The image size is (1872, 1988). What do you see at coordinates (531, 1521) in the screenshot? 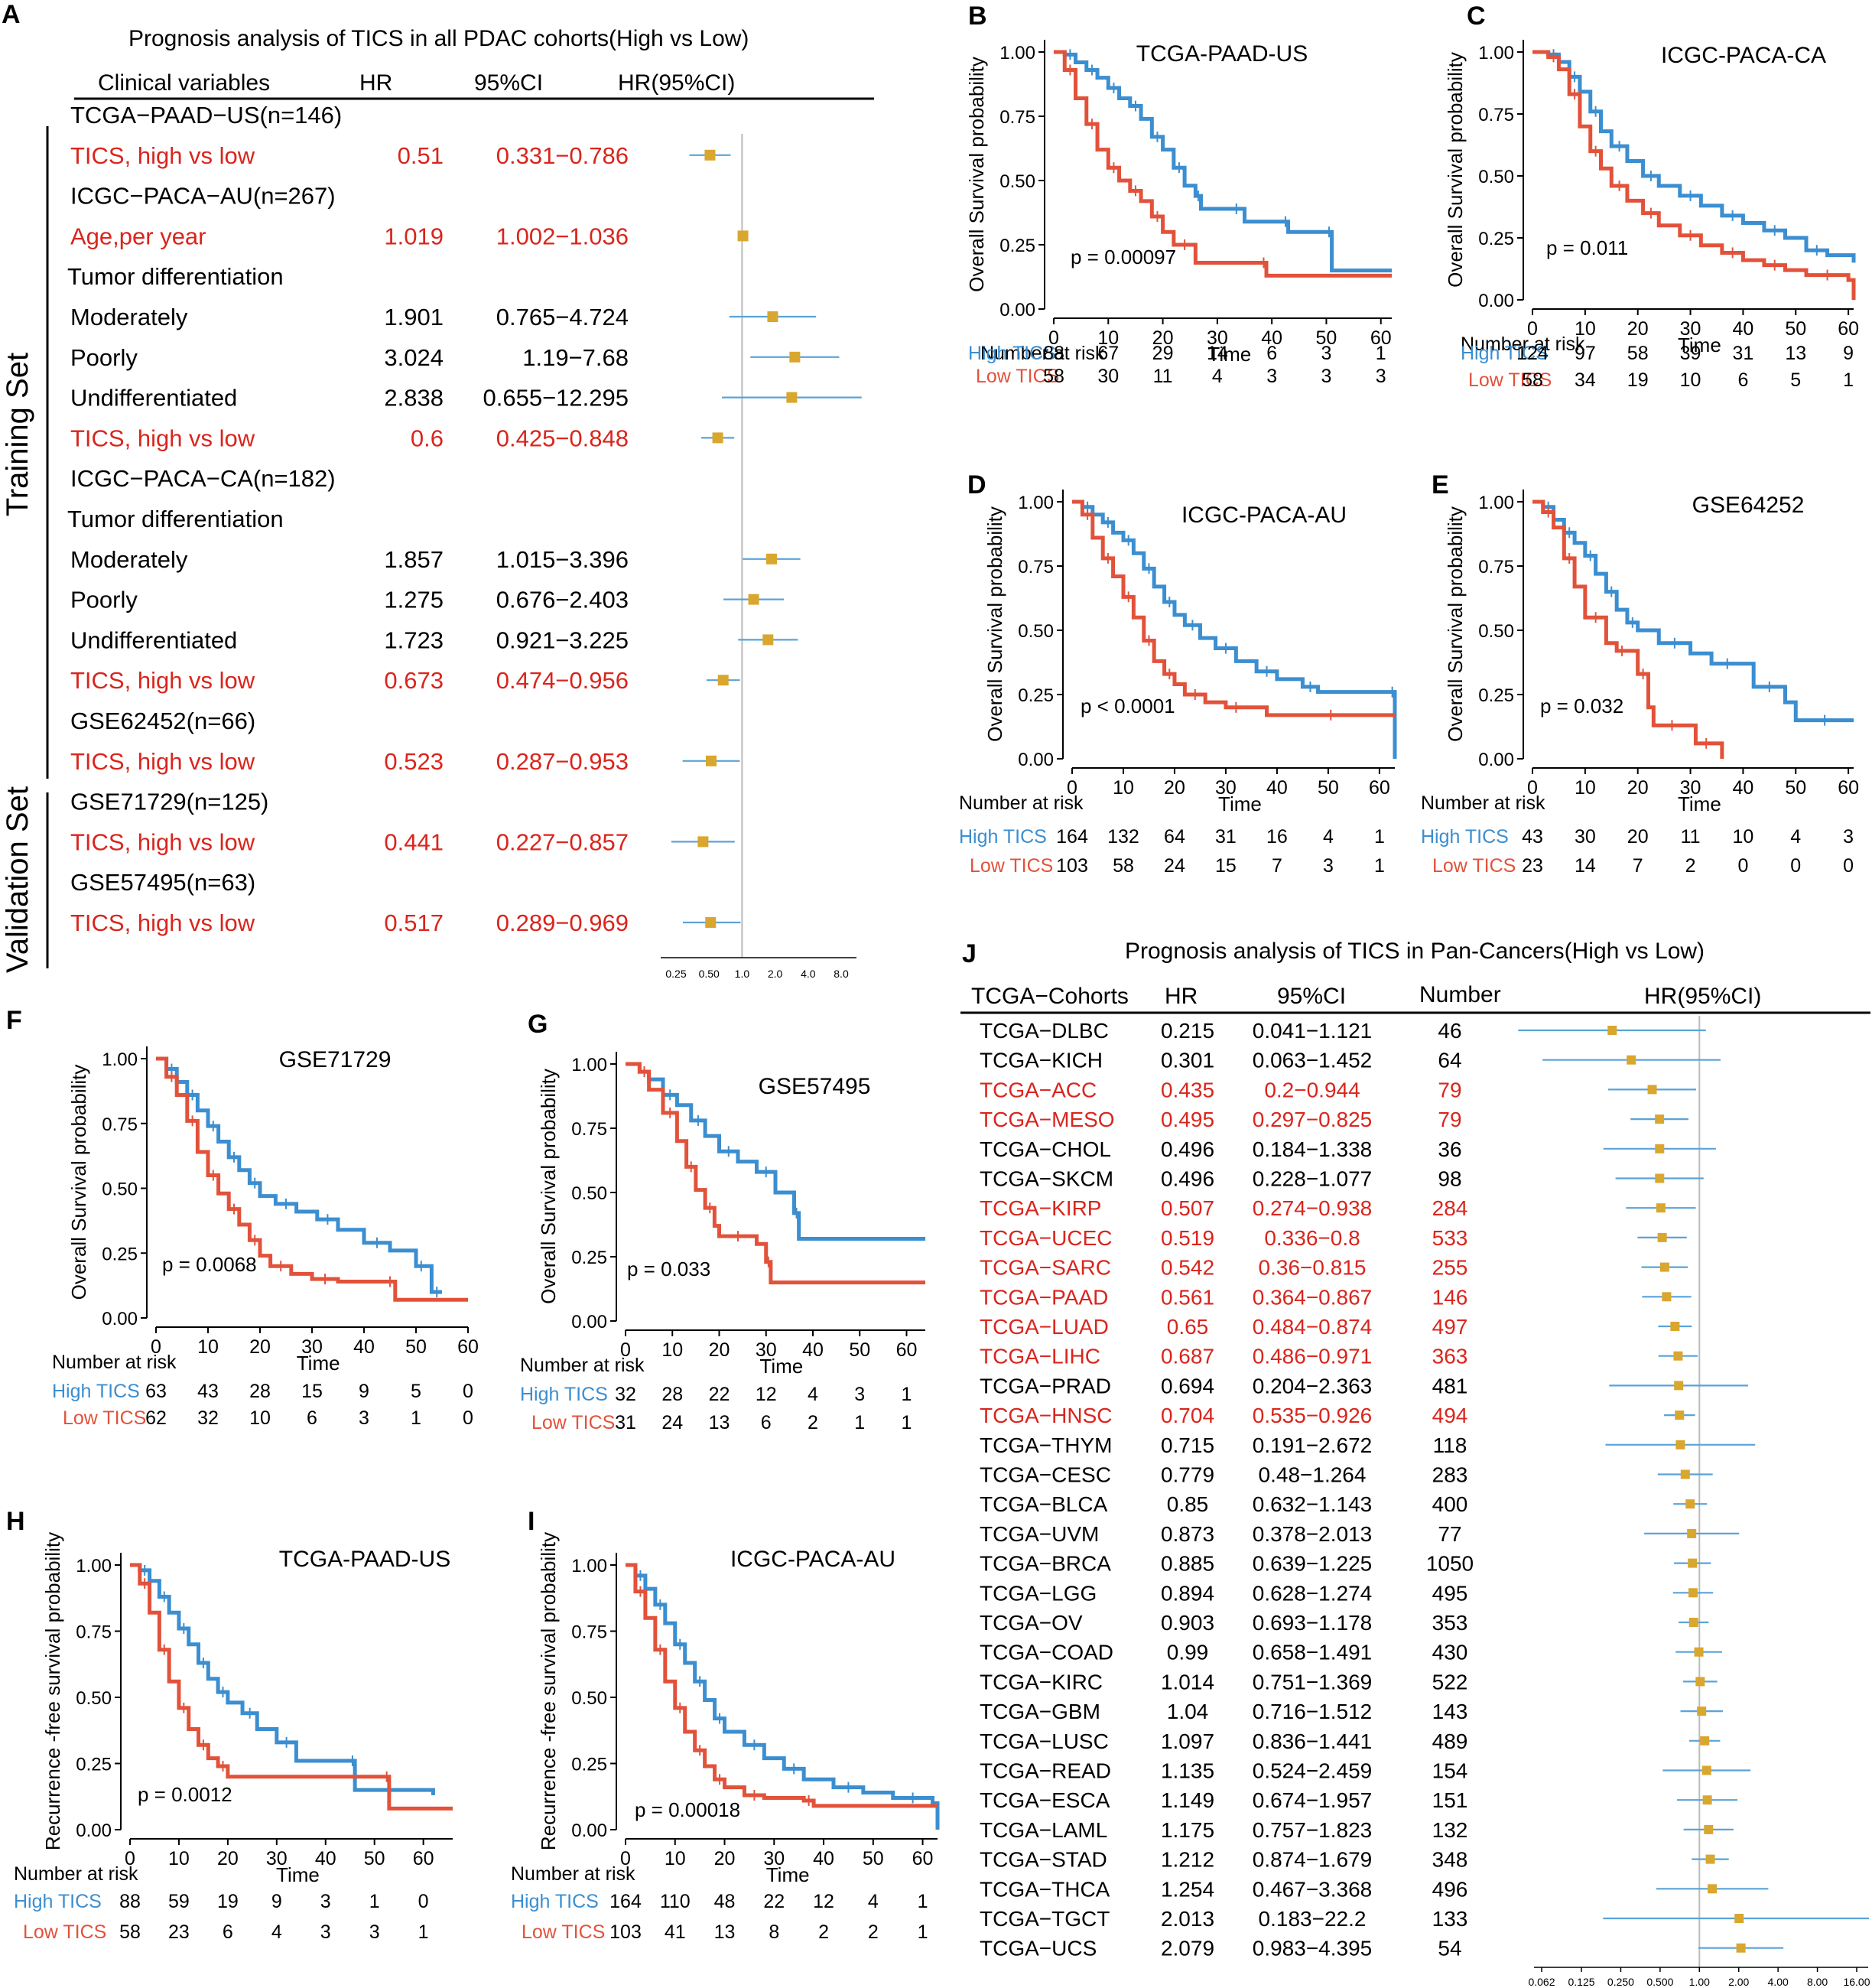
I see `panel-letter: I` at bounding box center [531, 1521].